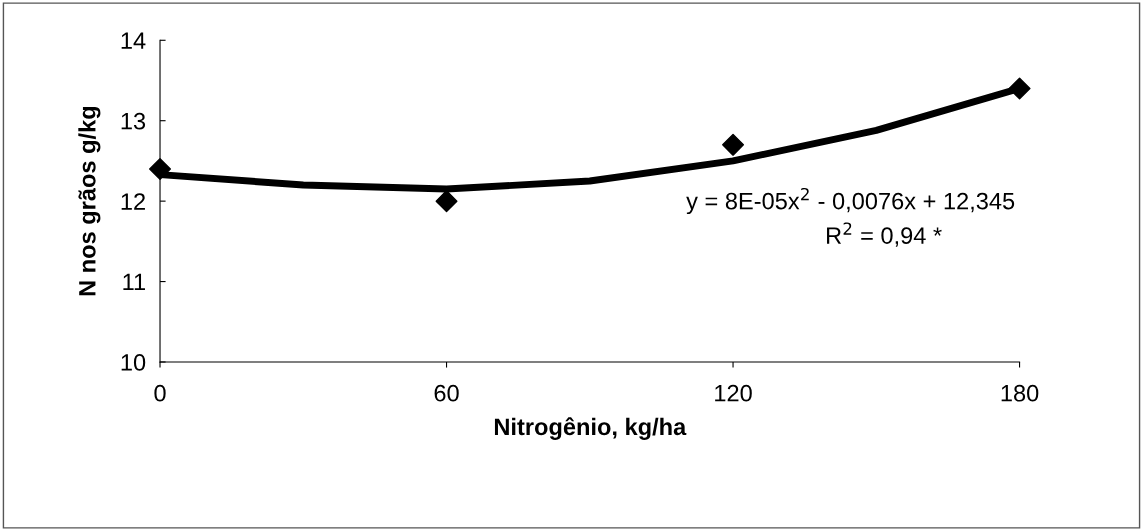 The image size is (1143, 530). I want to click on y-tick-label: 10, so click(133, 362).